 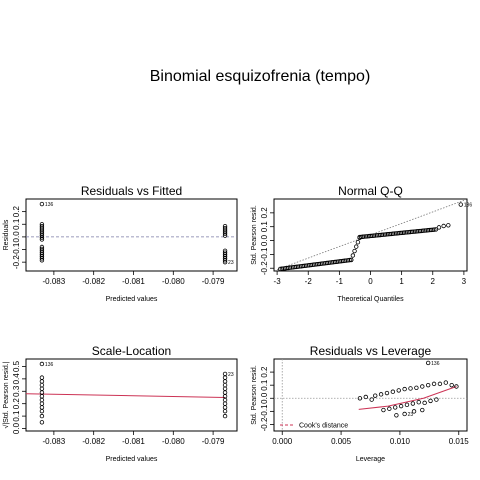 I want to click on x-tick-label: -0.079, so click(x=213, y=441).